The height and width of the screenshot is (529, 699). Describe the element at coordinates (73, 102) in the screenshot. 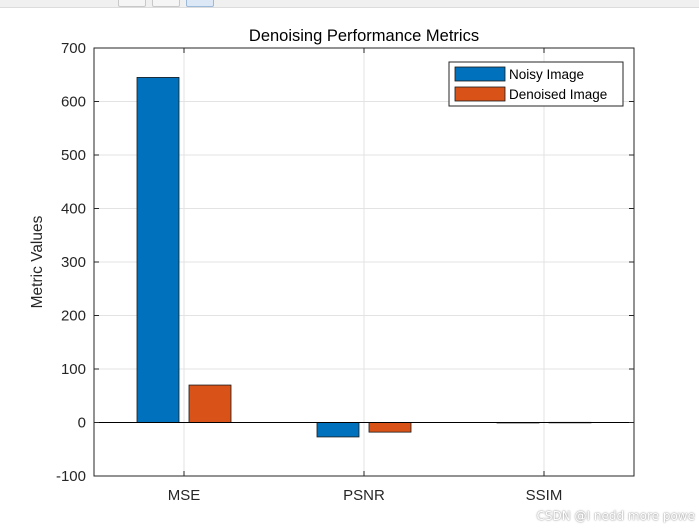

I see `y-tick-label: 600` at that location.